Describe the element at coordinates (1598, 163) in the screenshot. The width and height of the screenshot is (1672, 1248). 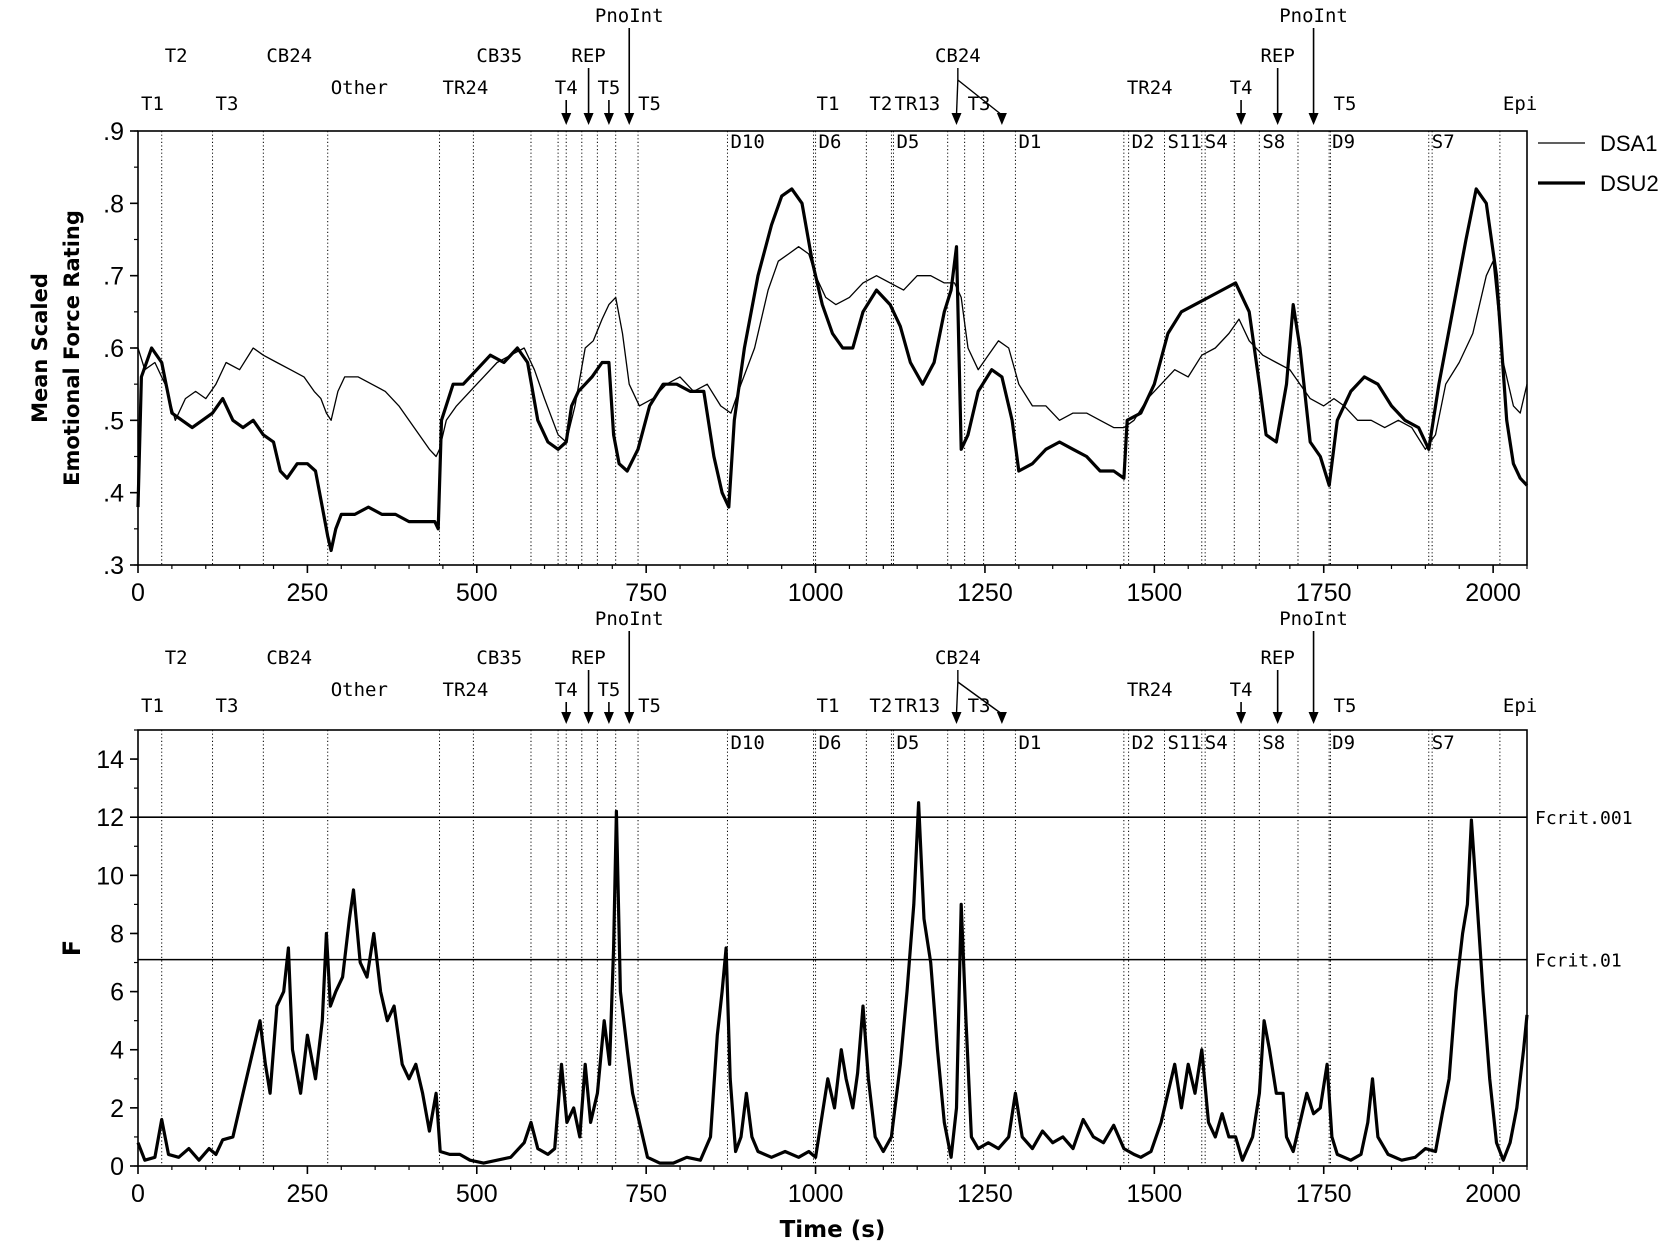
I see `legend: DSA1 DSU2` at that location.